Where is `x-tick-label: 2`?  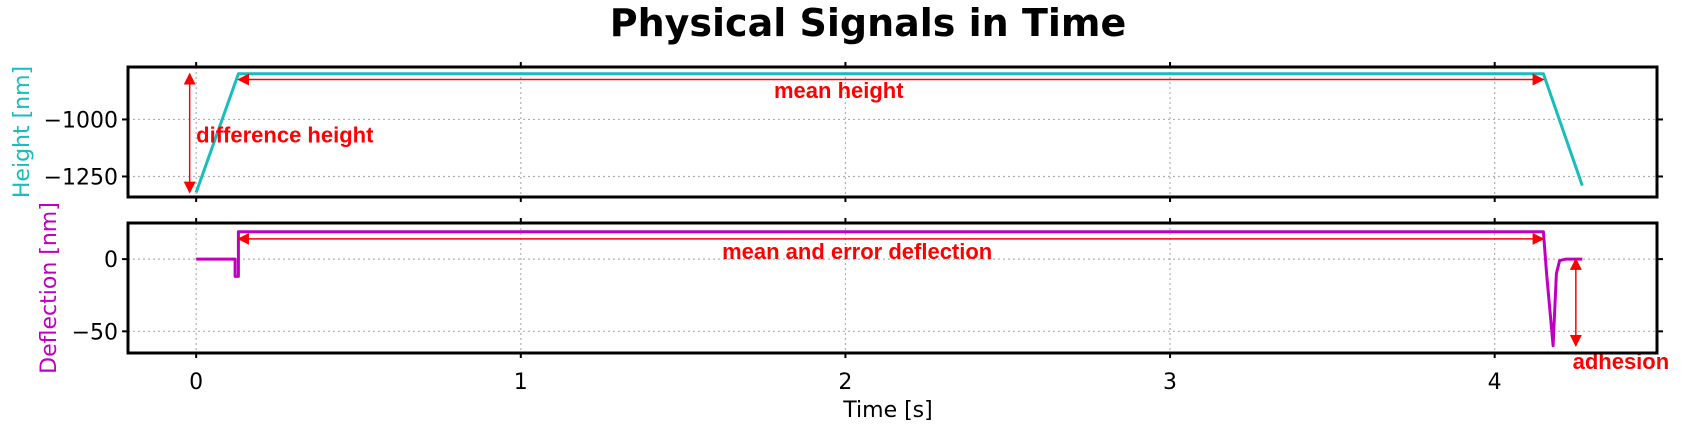
x-tick-label: 2 is located at coordinates (845, 382).